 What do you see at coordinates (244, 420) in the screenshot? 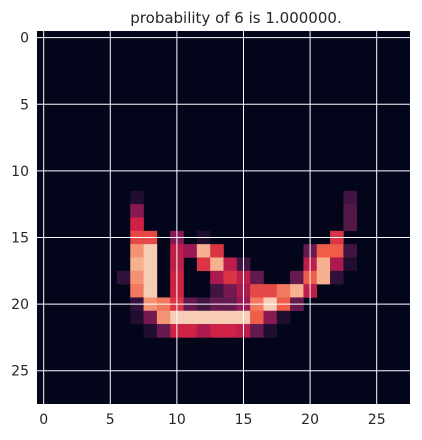
I see `x-tick-label: 15` at bounding box center [244, 420].